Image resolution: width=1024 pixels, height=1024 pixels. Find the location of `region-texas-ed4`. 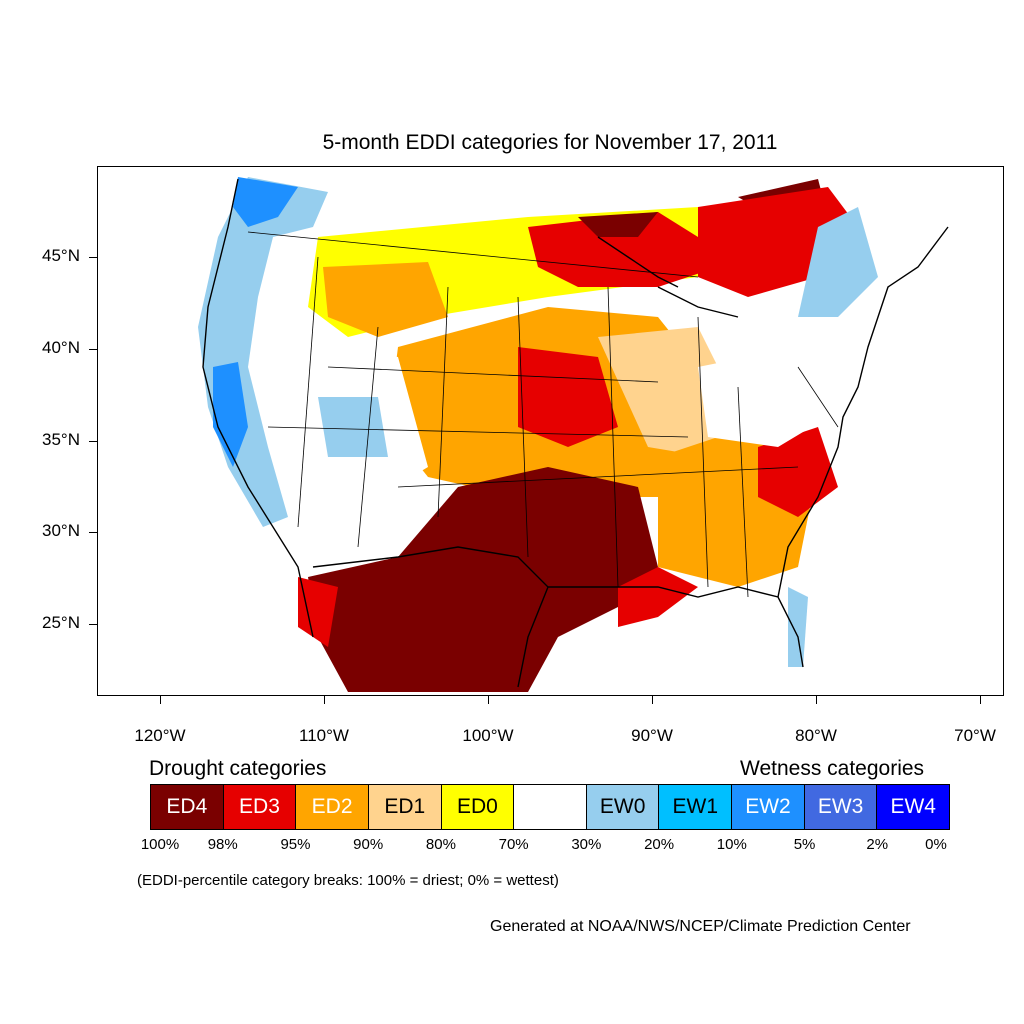

region-texas-ed4 is located at coordinates (483, 579).